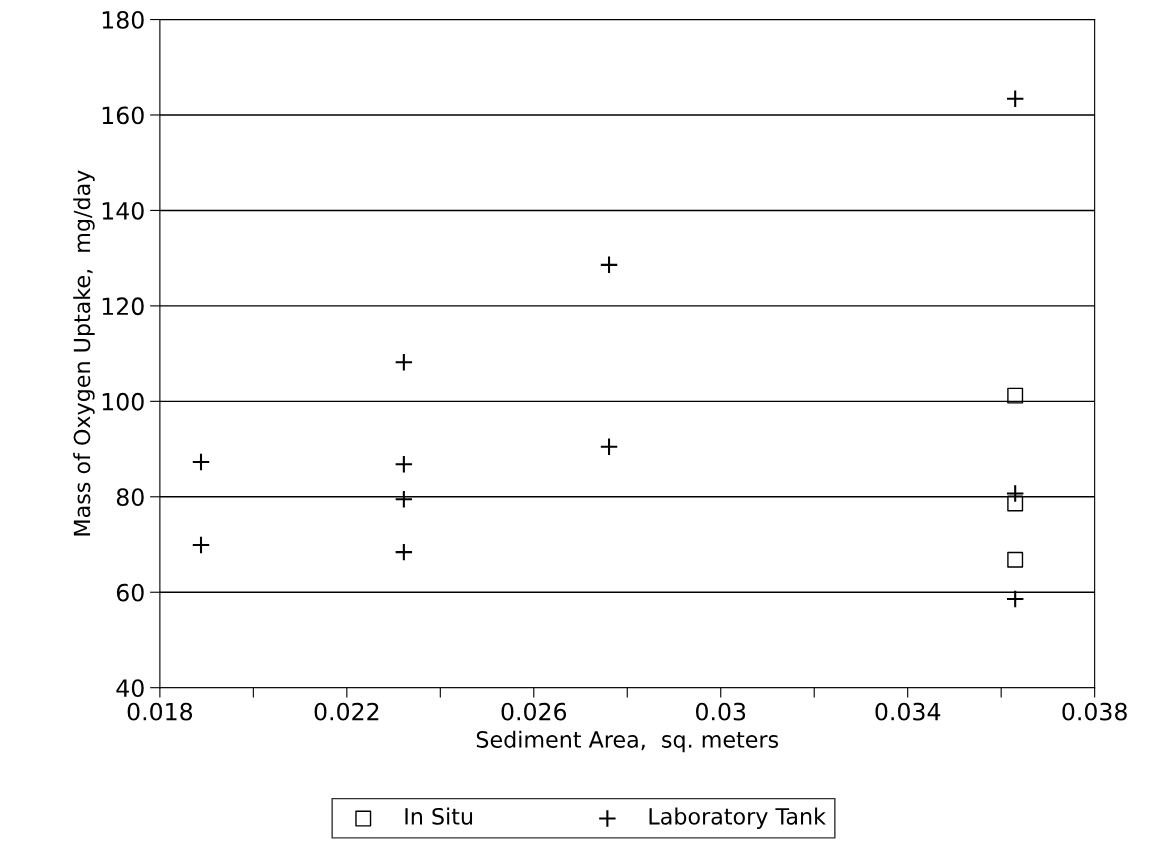 This screenshot has width=1167, height=849. Describe the element at coordinates (908, 711) in the screenshot. I see `x-tick-label: 0.034` at that location.